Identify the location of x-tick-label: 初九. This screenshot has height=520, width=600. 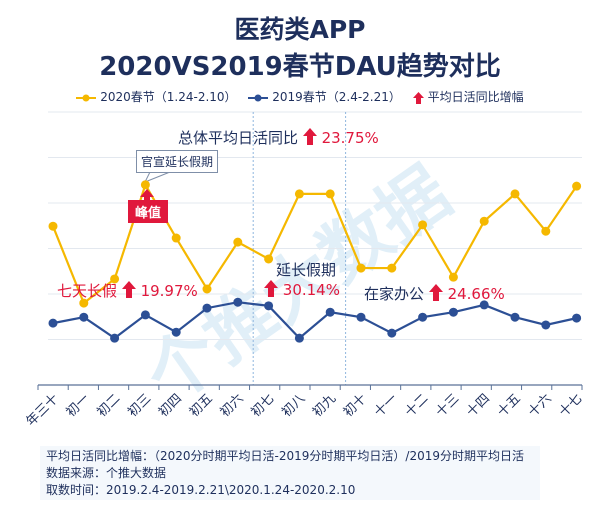
(324, 405).